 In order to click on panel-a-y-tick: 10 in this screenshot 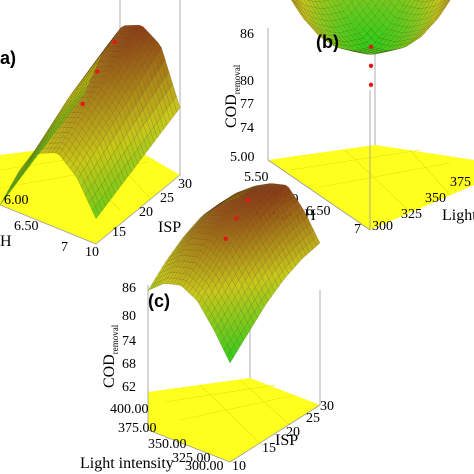, I will do `click(92, 252)`.